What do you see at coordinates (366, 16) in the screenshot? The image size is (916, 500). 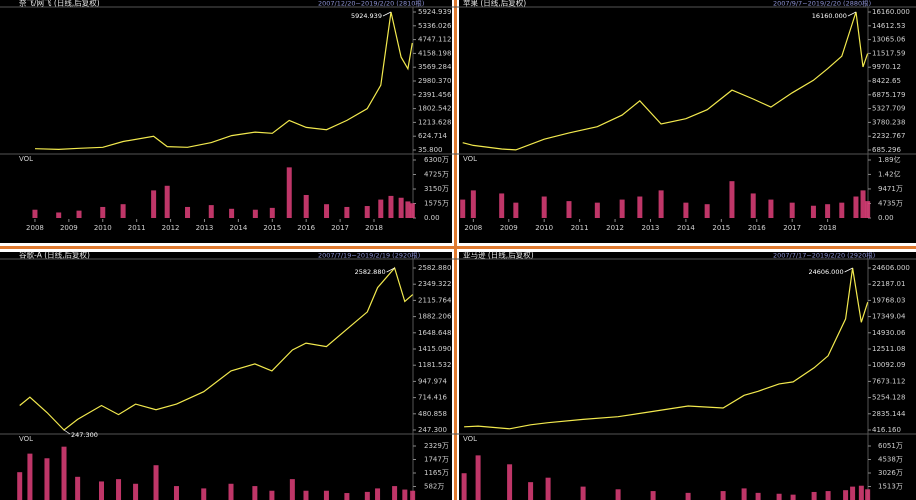 I see `max-label: 5924.939` at bounding box center [366, 16].